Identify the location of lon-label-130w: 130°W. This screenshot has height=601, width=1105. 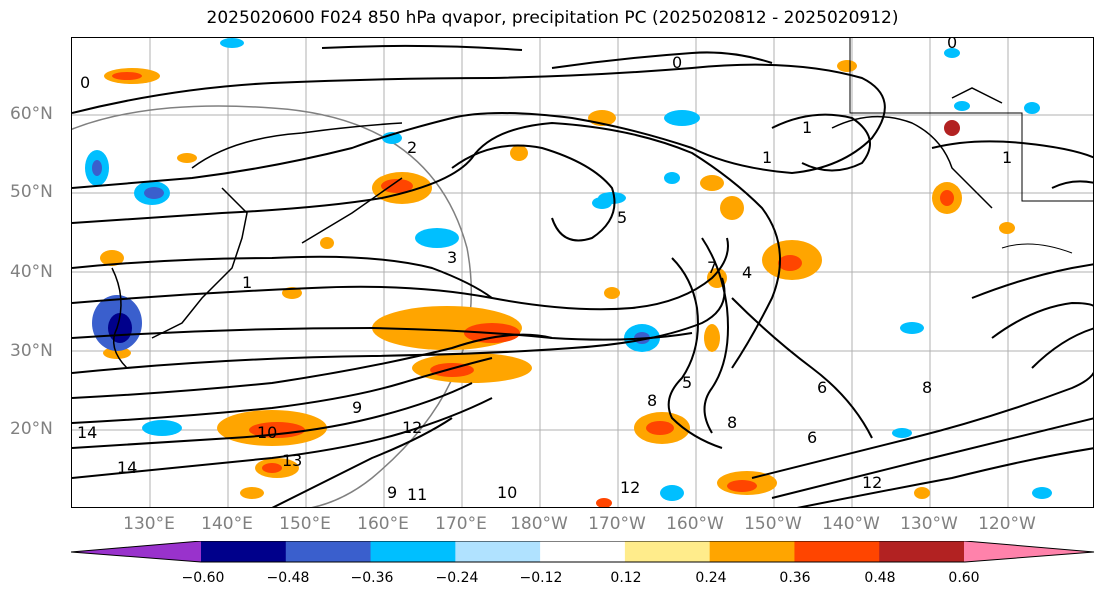
(929, 524).